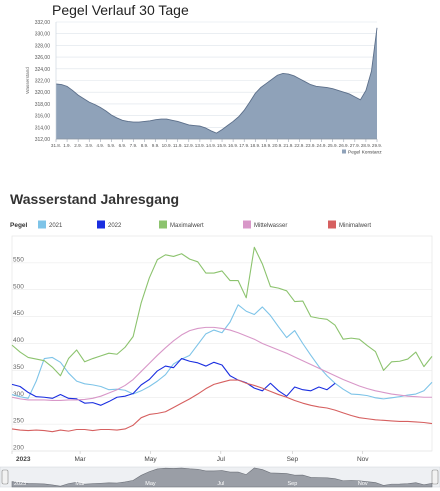  Describe the element at coordinates (288, 145) in the screenshot. I see `x-tick-label: 21.9.` at that location.